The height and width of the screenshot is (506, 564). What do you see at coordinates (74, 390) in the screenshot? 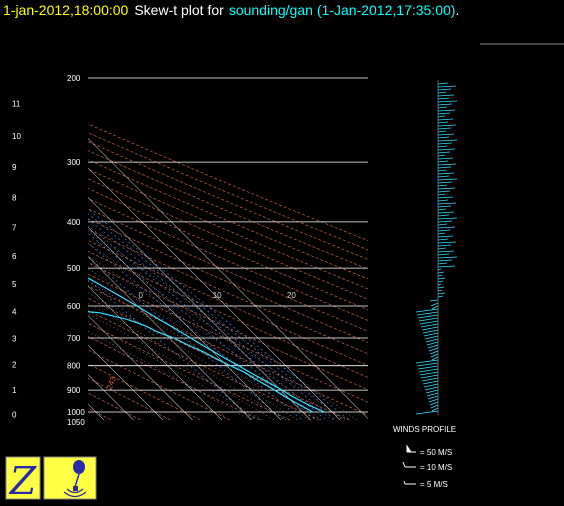
I see `pressure-tick-label: 900` at bounding box center [74, 390].